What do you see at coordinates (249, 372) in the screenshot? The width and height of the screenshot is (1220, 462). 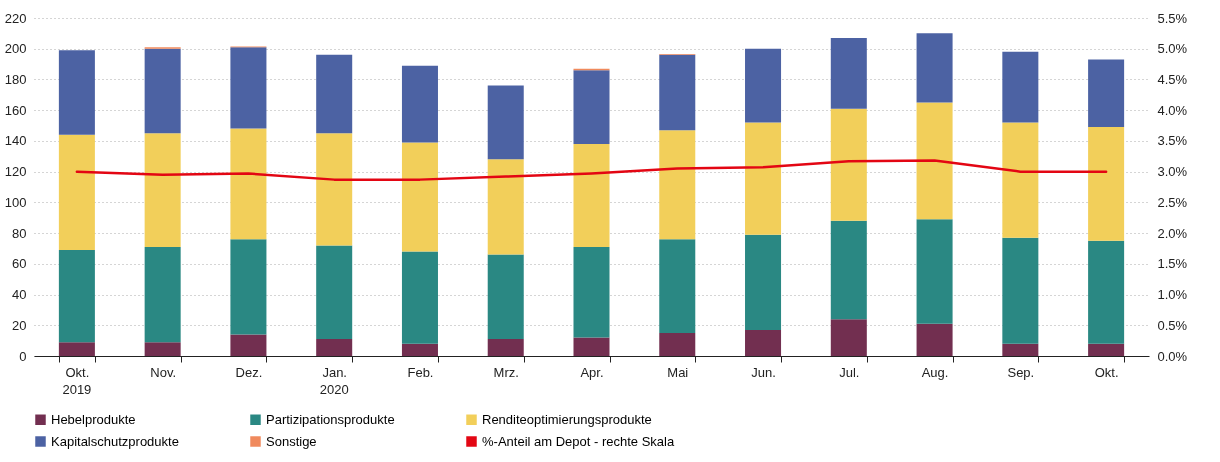 I see `x-tick-label: Dez.` at bounding box center [249, 372].